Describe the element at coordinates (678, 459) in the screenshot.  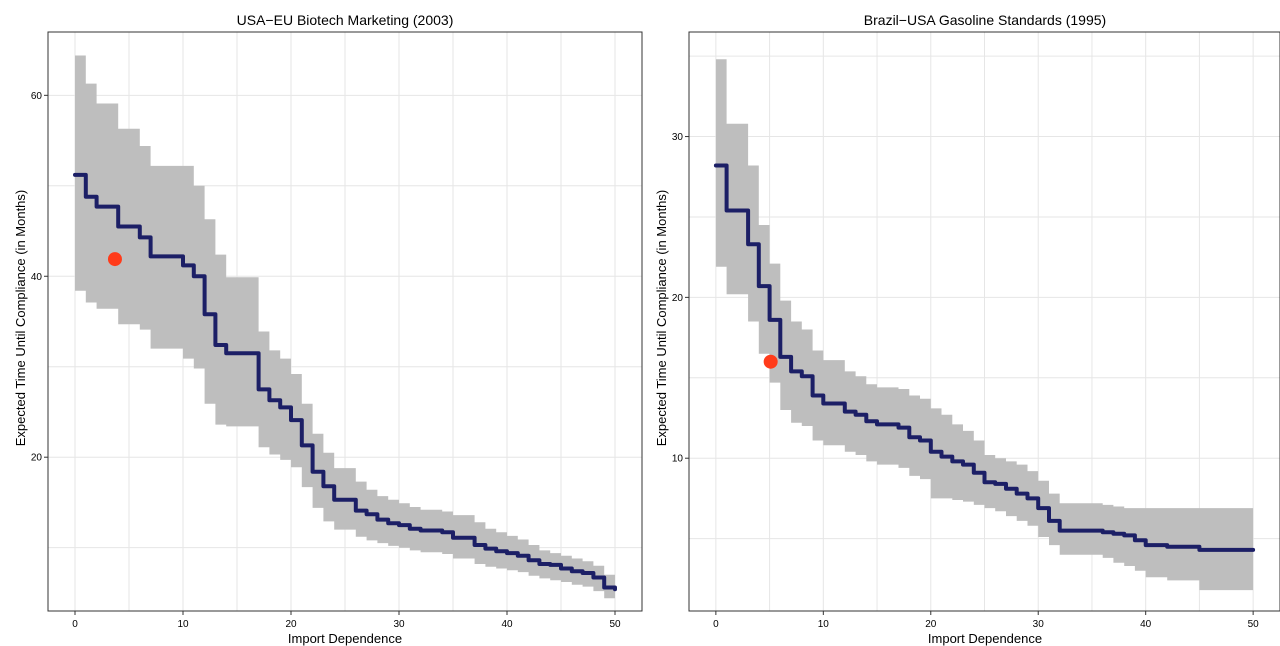
I see `y-tick-label: 10` at that location.